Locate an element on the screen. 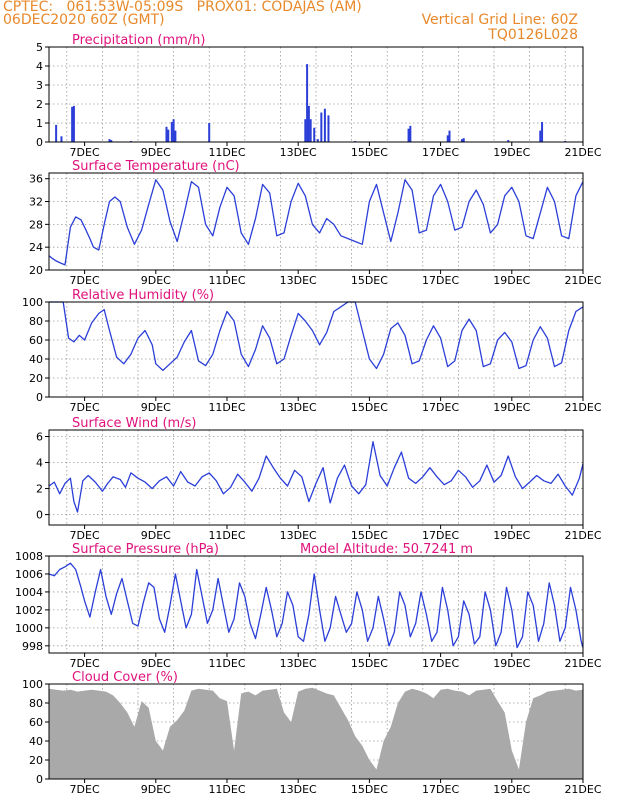  cloud-ytick-label: 0 is located at coordinates (39, 779).